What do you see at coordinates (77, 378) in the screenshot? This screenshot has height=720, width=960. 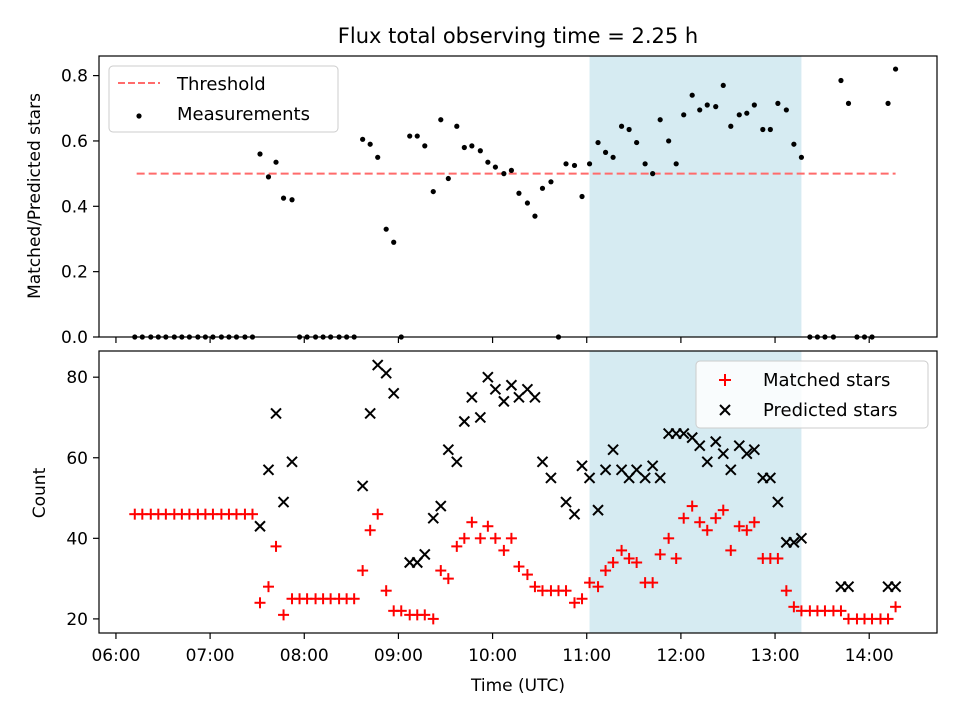 I see `y-tick-label: 80` at bounding box center [77, 378].